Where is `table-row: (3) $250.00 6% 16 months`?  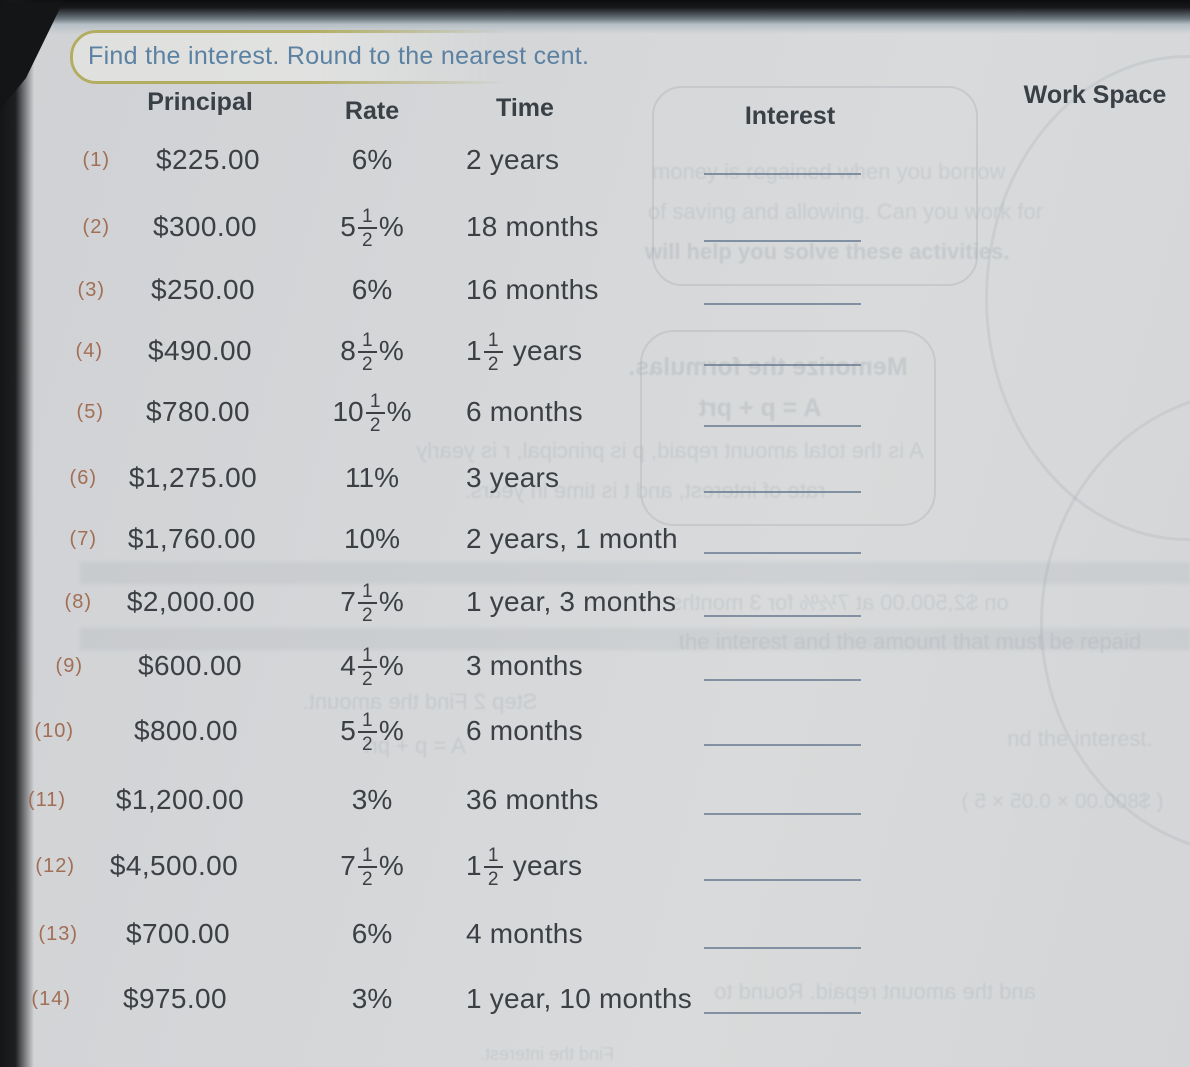 table-row: (3) $250.00 6% 16 months is located at coordinates (595, 289).